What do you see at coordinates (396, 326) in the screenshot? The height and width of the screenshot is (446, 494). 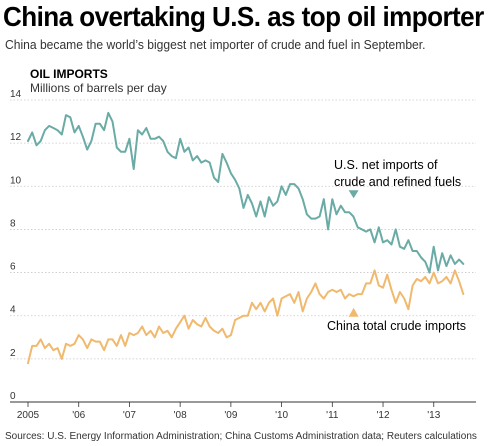 I see `annotation-china-label: China total crude imports` at bounding box center [396, 326].